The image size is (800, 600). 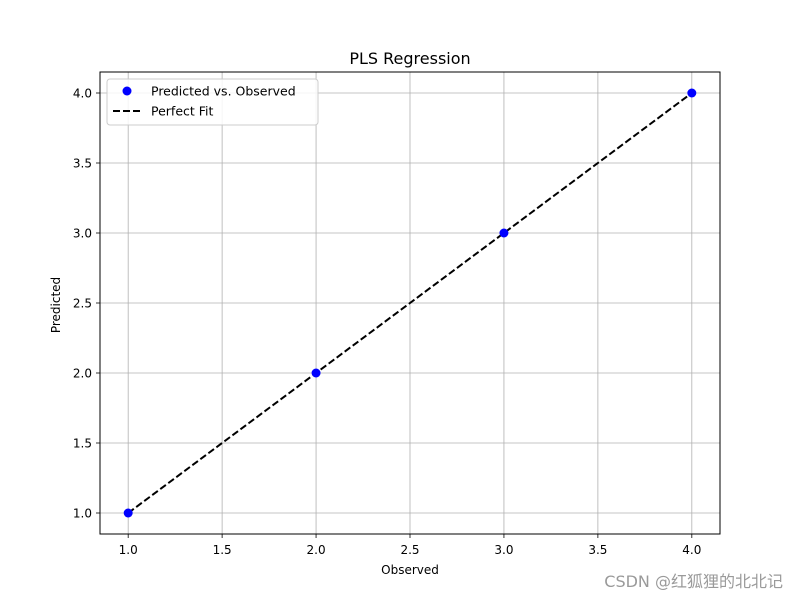 I want to click on legend-marker-predicted, so click(x=127, y=91).